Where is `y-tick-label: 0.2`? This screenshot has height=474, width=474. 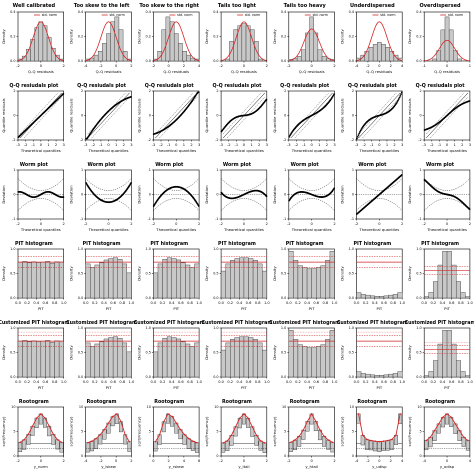
y-tick-label: 0.2 is located at coordinates (80, 37).